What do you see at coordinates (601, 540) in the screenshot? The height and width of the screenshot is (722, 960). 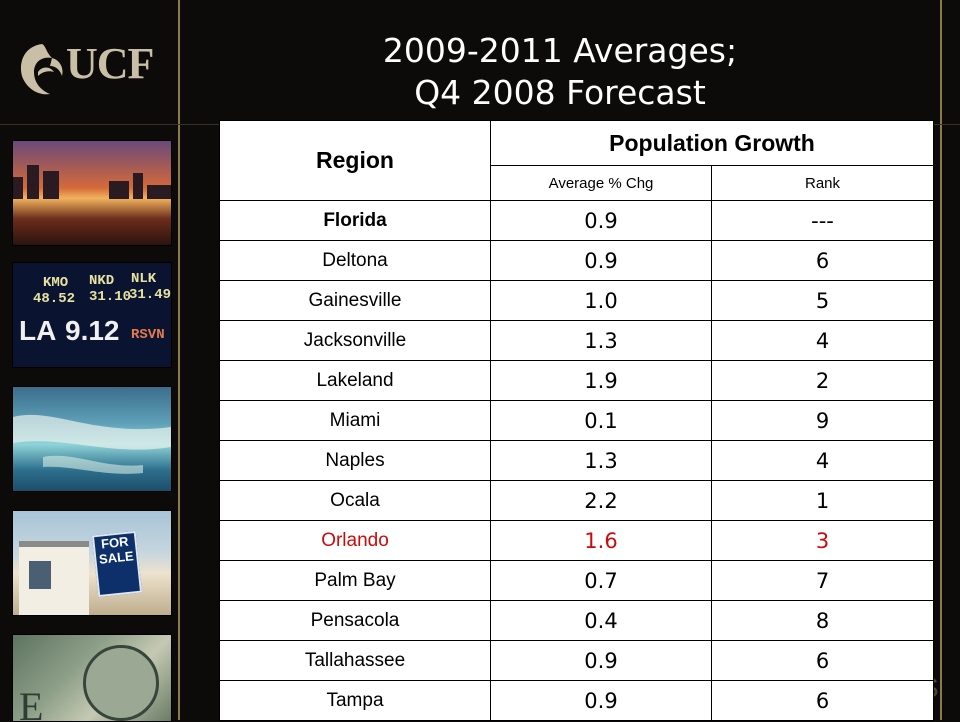 I see `average-change-cell: 1.6` at bounding box center [601, 540].